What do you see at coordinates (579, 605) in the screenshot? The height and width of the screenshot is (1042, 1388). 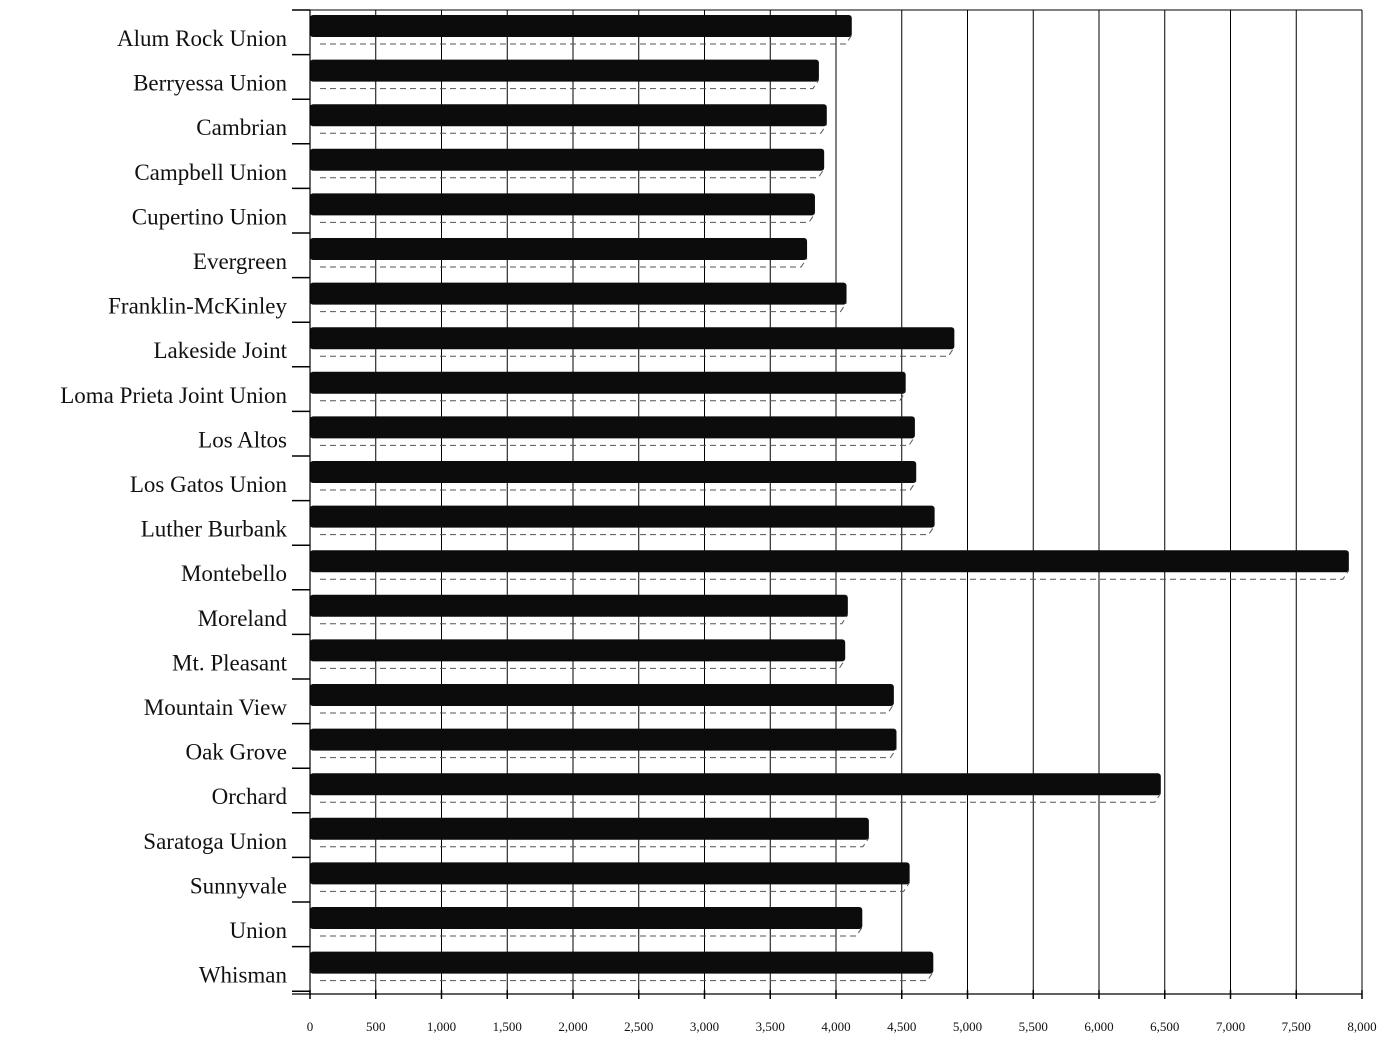 I see `bar-moreland` at bounding box center [579, 605].